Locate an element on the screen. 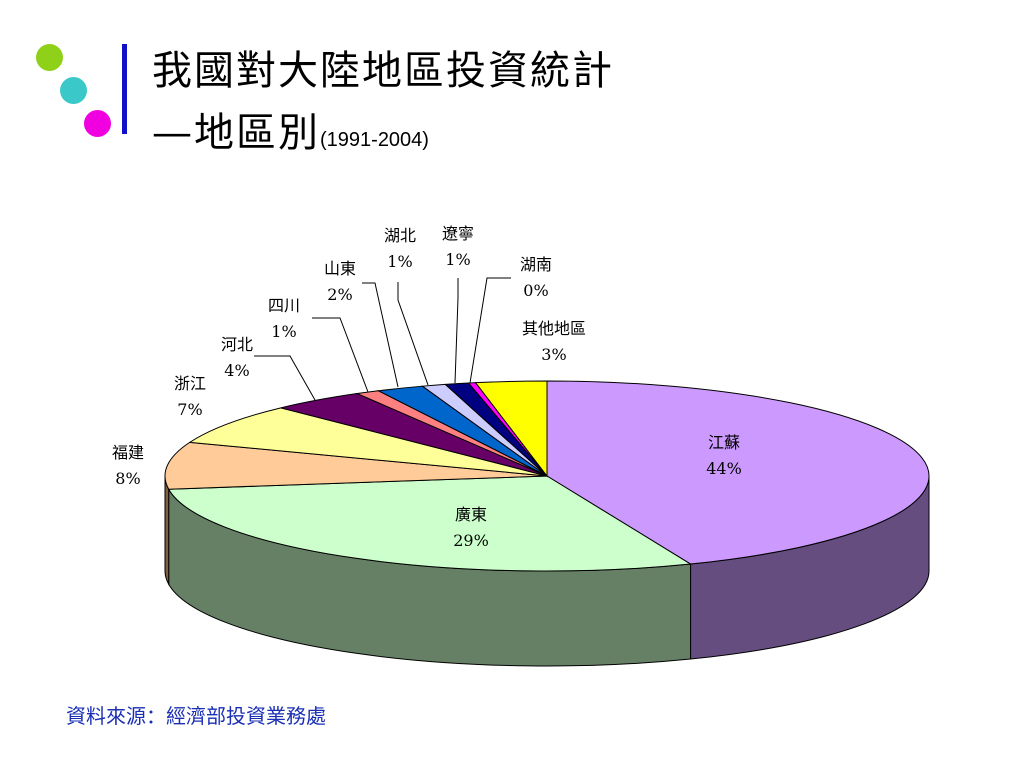  slice-name-label: 遼寧 is located at coordinates (458, 233).